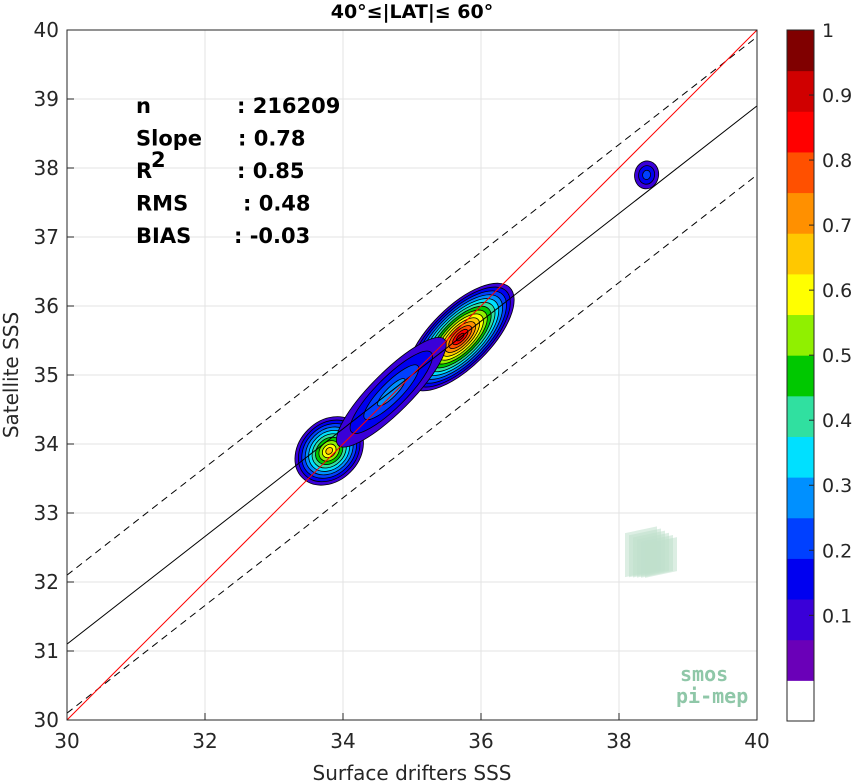 Image resolution: width=855 pixels, height=784 pixels. I want to click on colorbar-tick-label: 0.6, so click(837, 291).